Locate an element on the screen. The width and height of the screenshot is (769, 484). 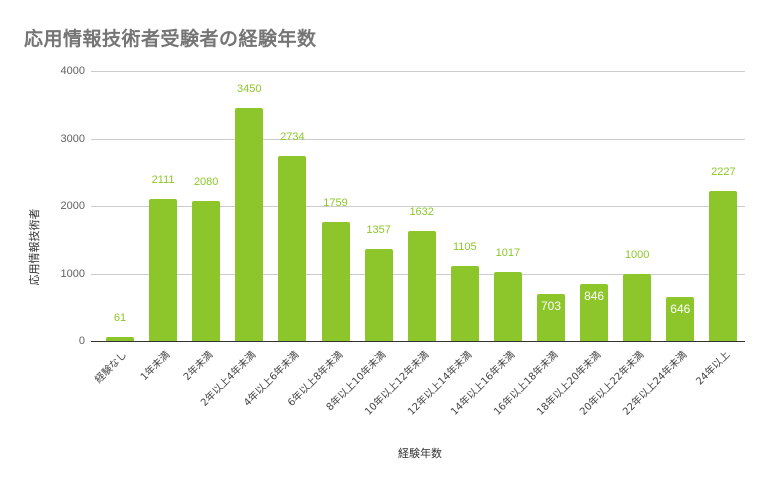
data-label: 2734 is located at coordinates (292, 137).